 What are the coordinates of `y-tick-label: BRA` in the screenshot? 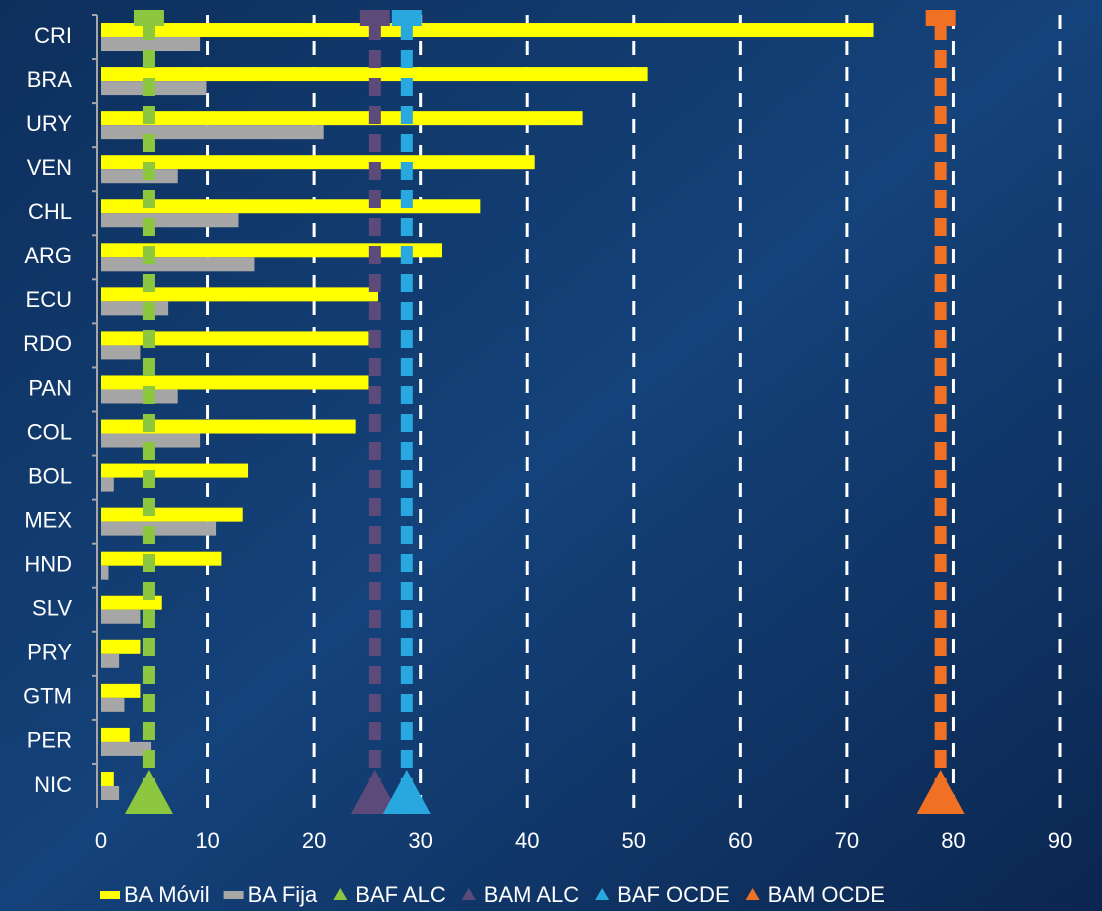 It's located at (50, 79).